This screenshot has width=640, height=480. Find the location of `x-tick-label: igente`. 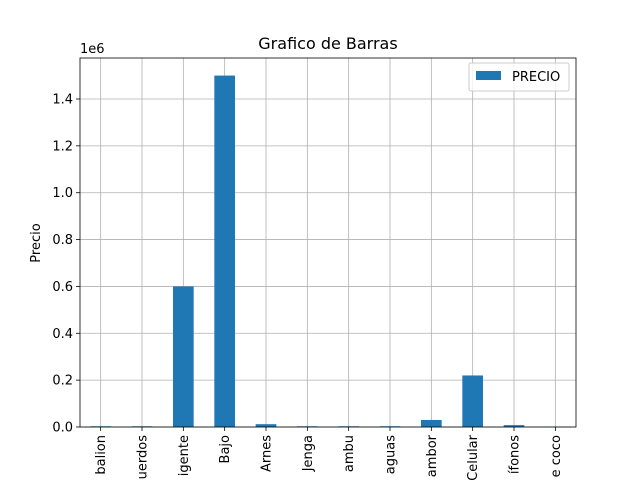

x-tick-label: igente is located at coordinates (184, 455).